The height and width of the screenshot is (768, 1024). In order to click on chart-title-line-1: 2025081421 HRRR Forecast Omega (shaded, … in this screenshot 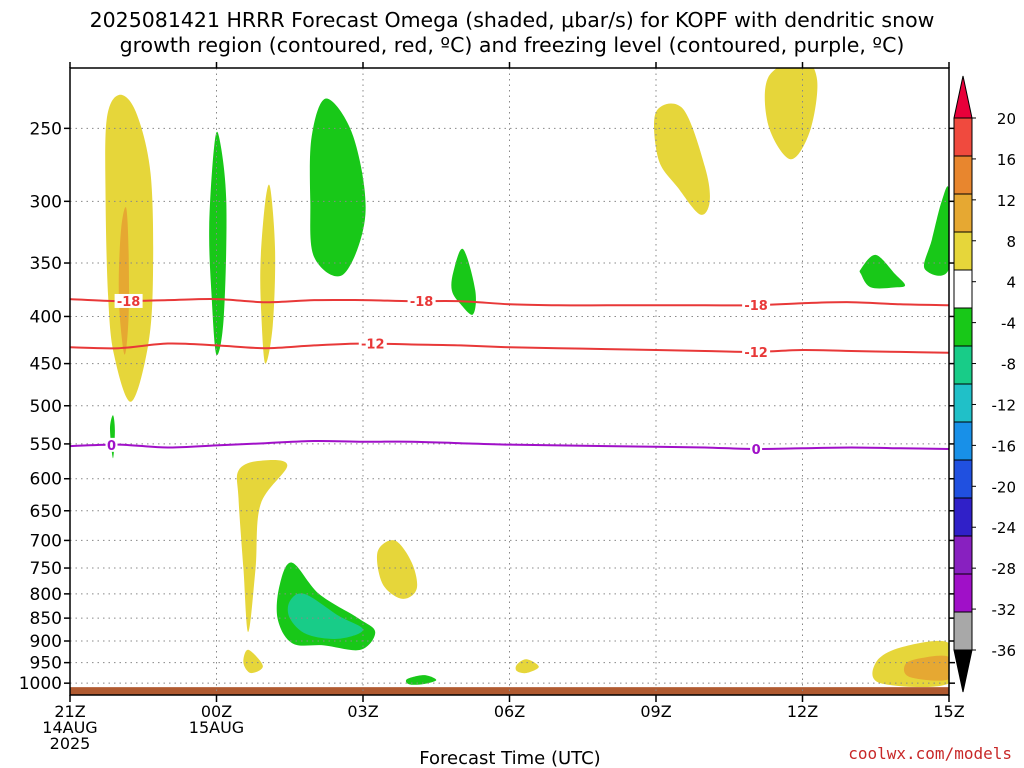, I will do `click(512, 20)`.